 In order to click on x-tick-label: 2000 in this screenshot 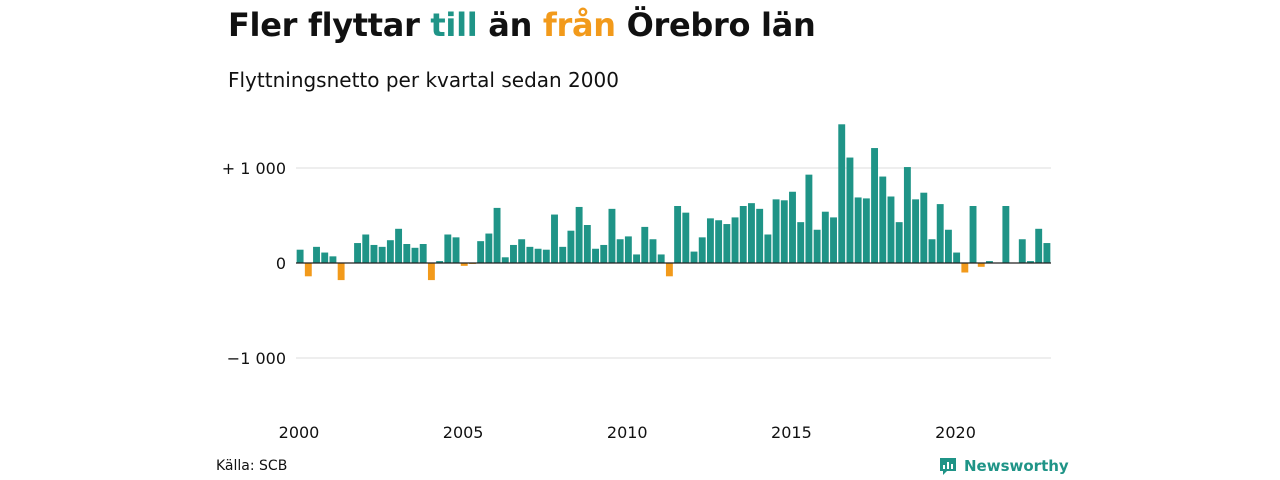, I will do `click(299, 432)`.